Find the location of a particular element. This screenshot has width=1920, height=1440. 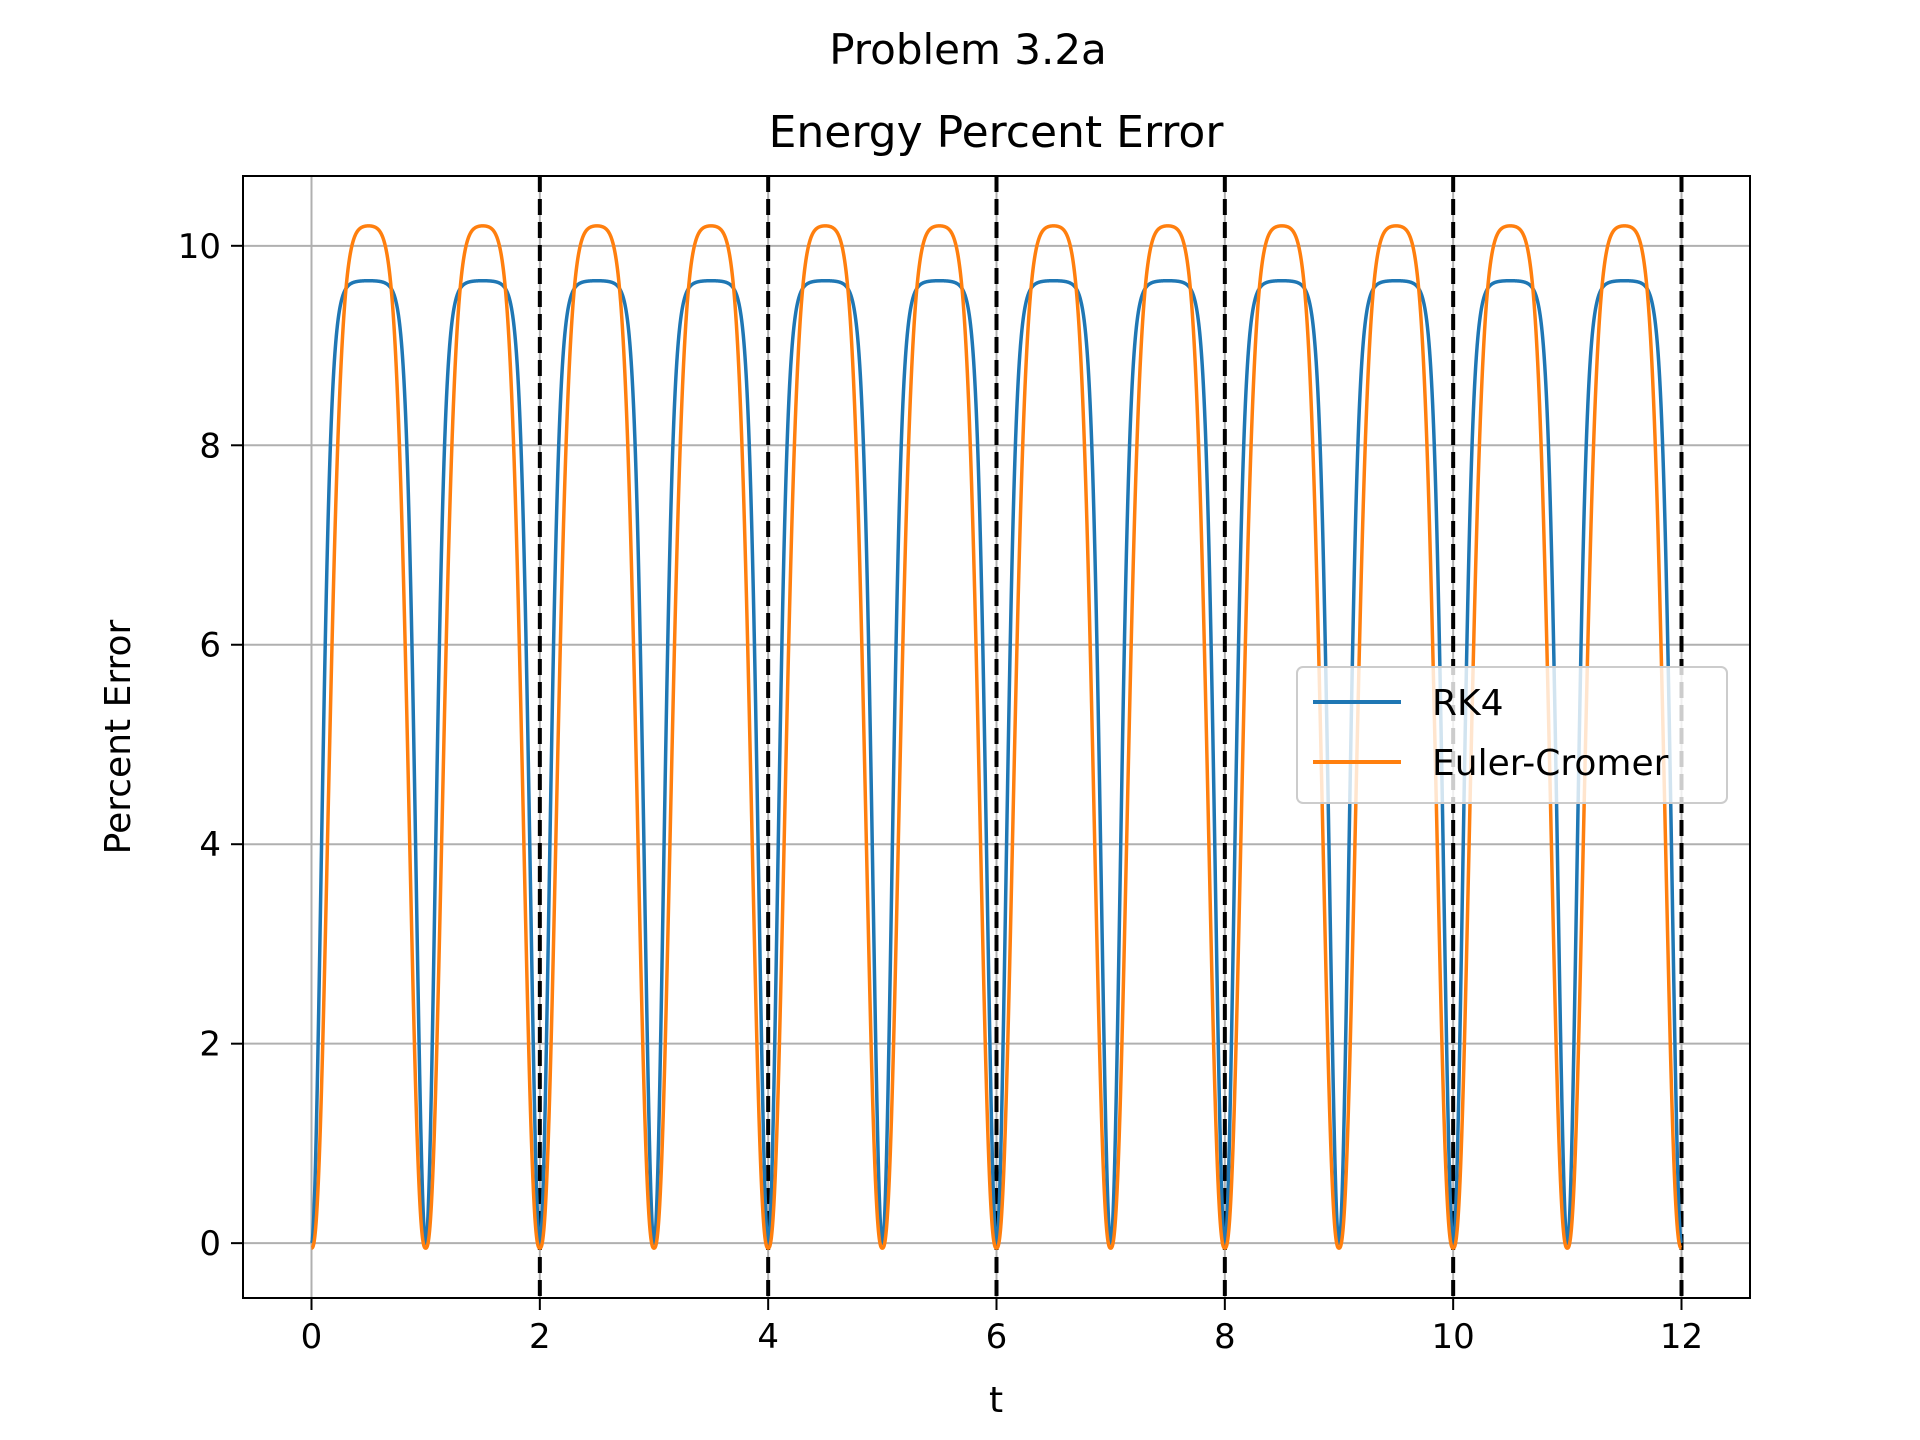

chart-suptitle: Problem 3.2a is located at coordinates (968, 49).